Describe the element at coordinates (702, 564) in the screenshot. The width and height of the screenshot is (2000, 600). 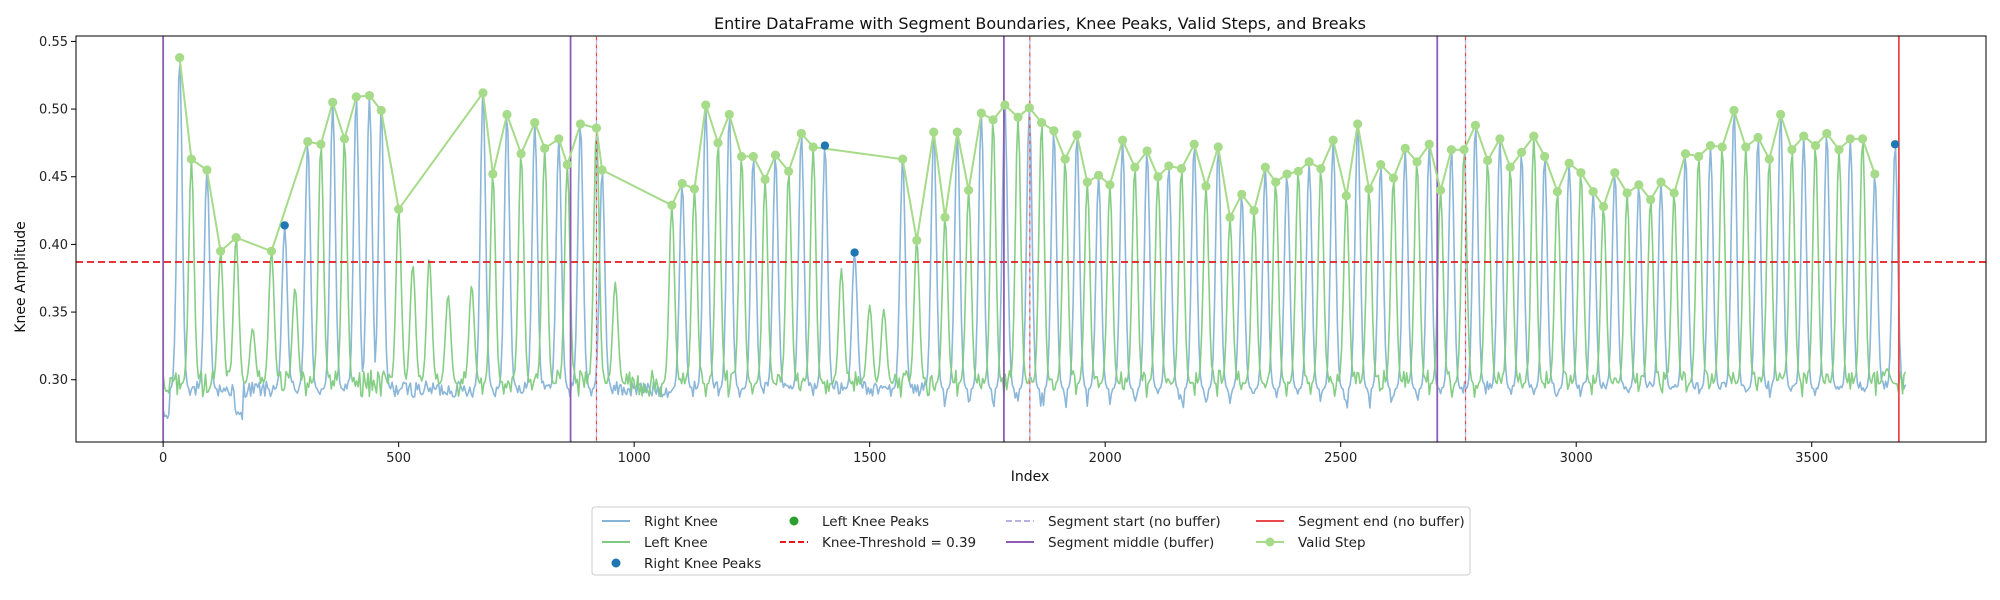
I see `legend-label: Right Knee Peaks` at that location.